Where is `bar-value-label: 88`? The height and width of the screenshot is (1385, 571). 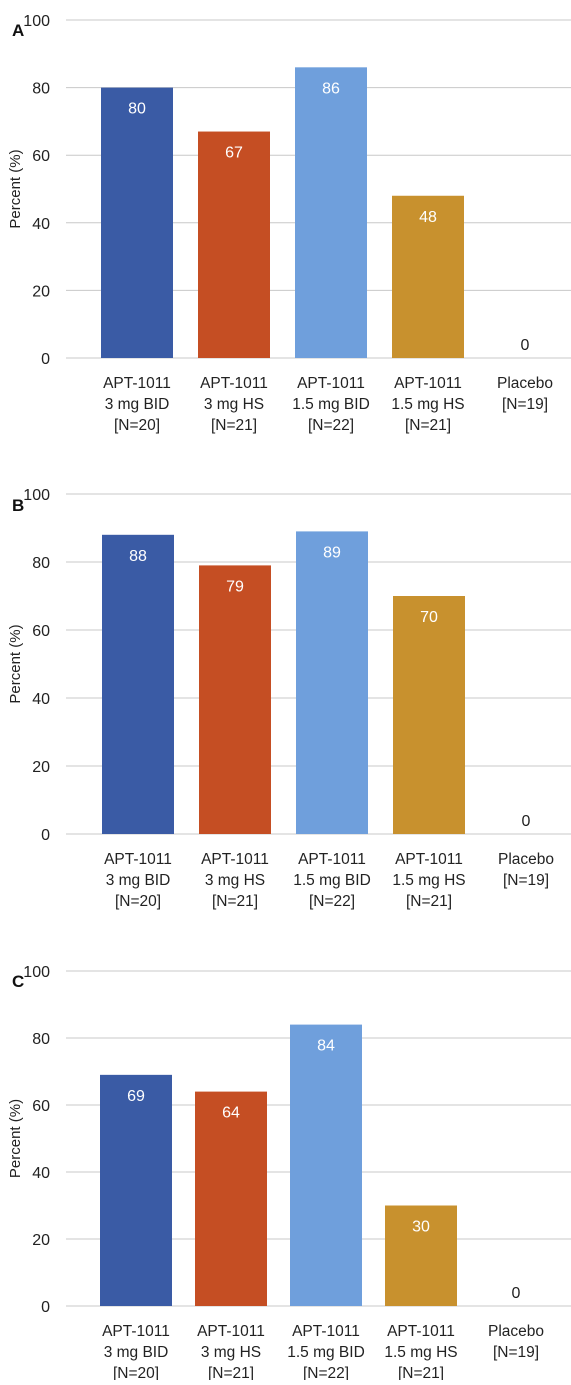 bar-value-label: 88 is located at coordinates (138, 556).